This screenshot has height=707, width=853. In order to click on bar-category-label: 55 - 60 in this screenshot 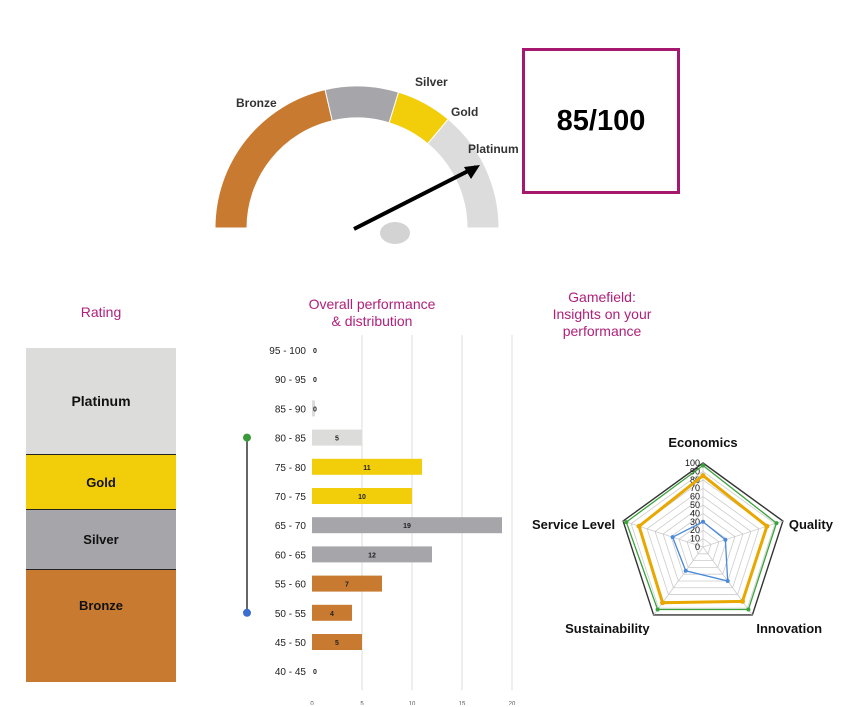, I will do `click(291, 585)`.